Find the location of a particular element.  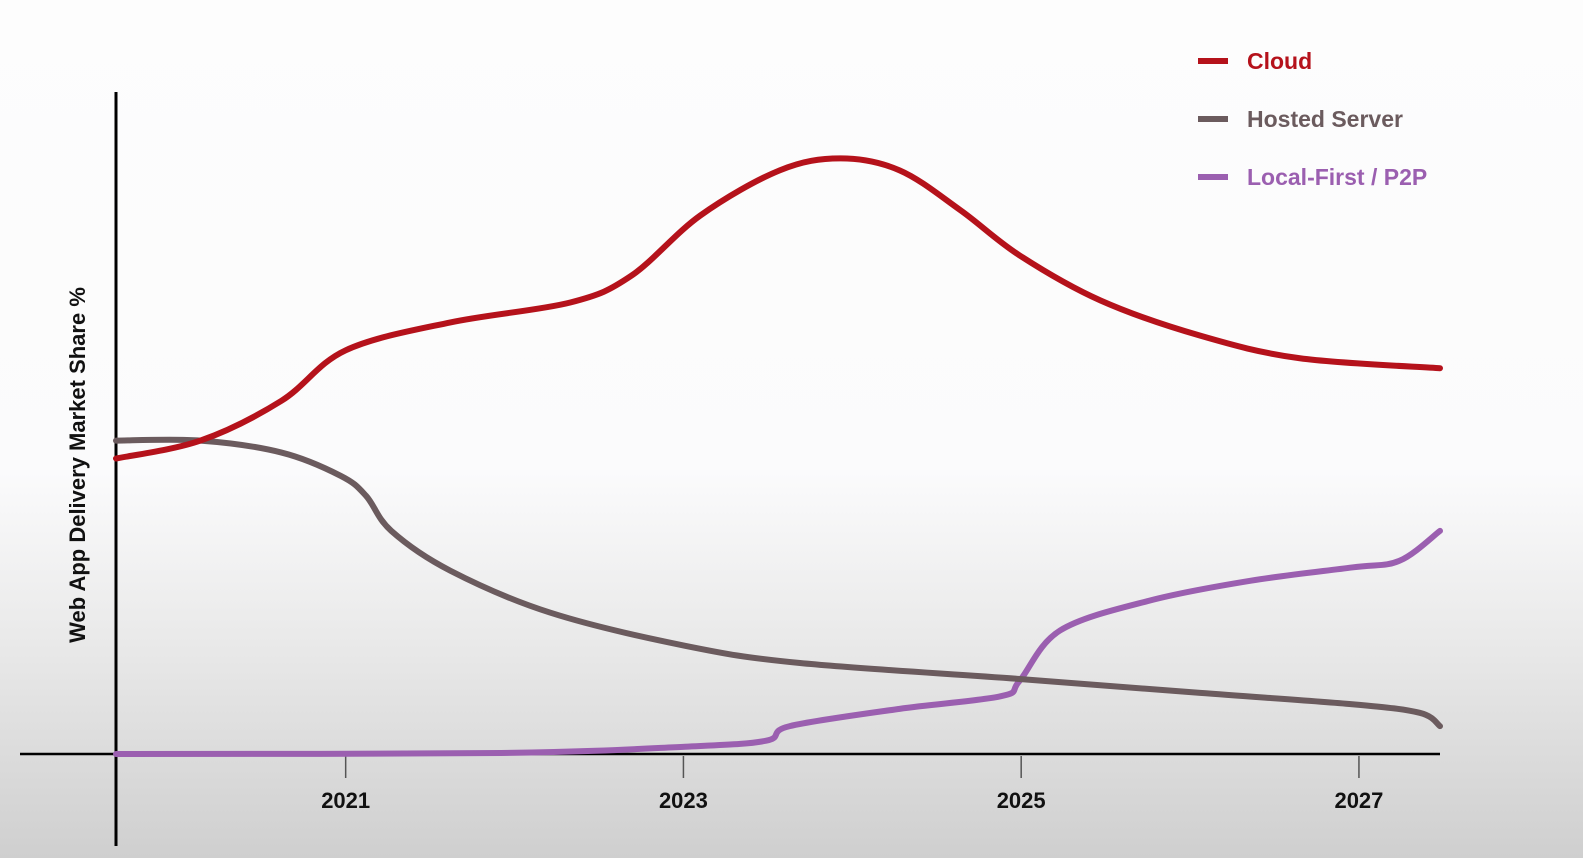

legend: Cloud Hosted Server Local-First / P2P is located at coordinates (1312, 119).